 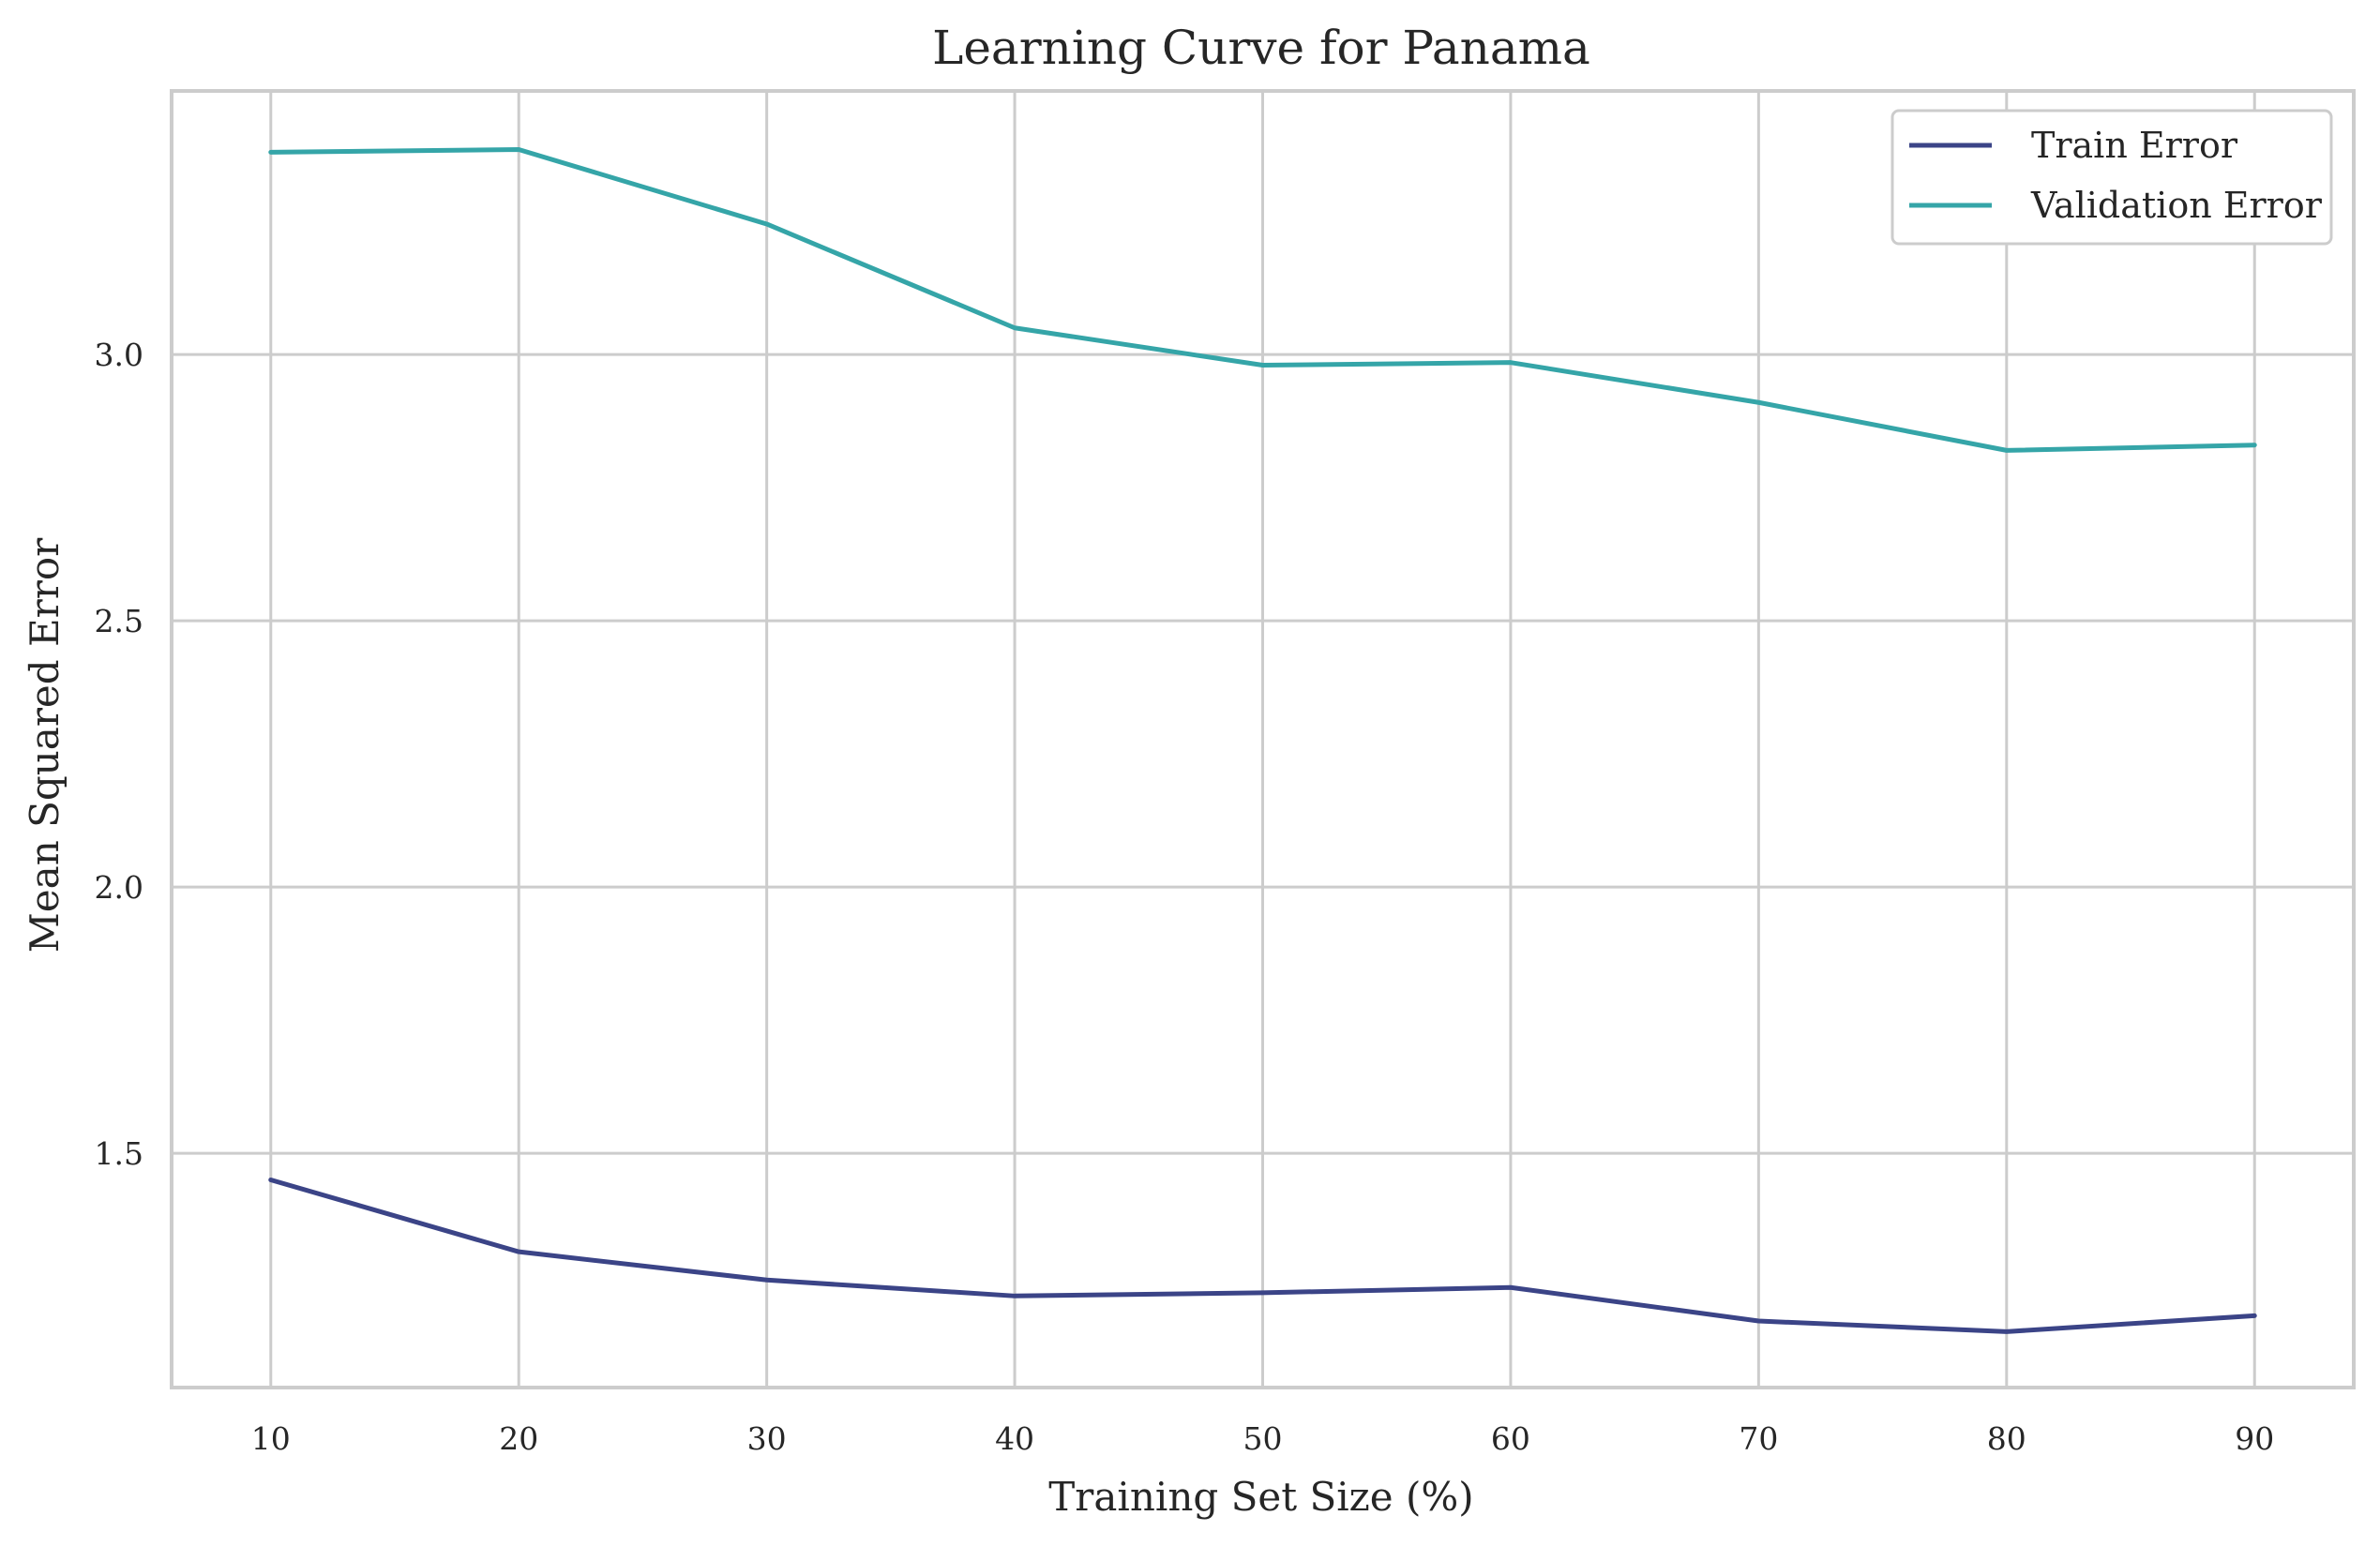 What do you see at coordinates (2254, 1438) in the screenshot?
I see `x-tick-label: 90` at bounding box center [2254, 1438].